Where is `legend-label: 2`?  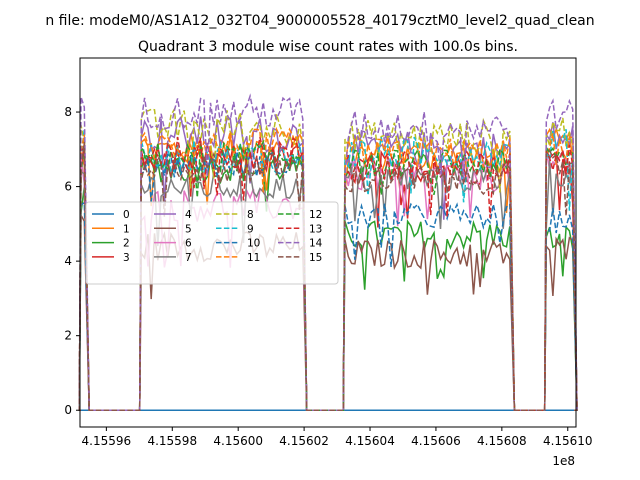
legend-label: 2 is located at coordinates (126, 244).